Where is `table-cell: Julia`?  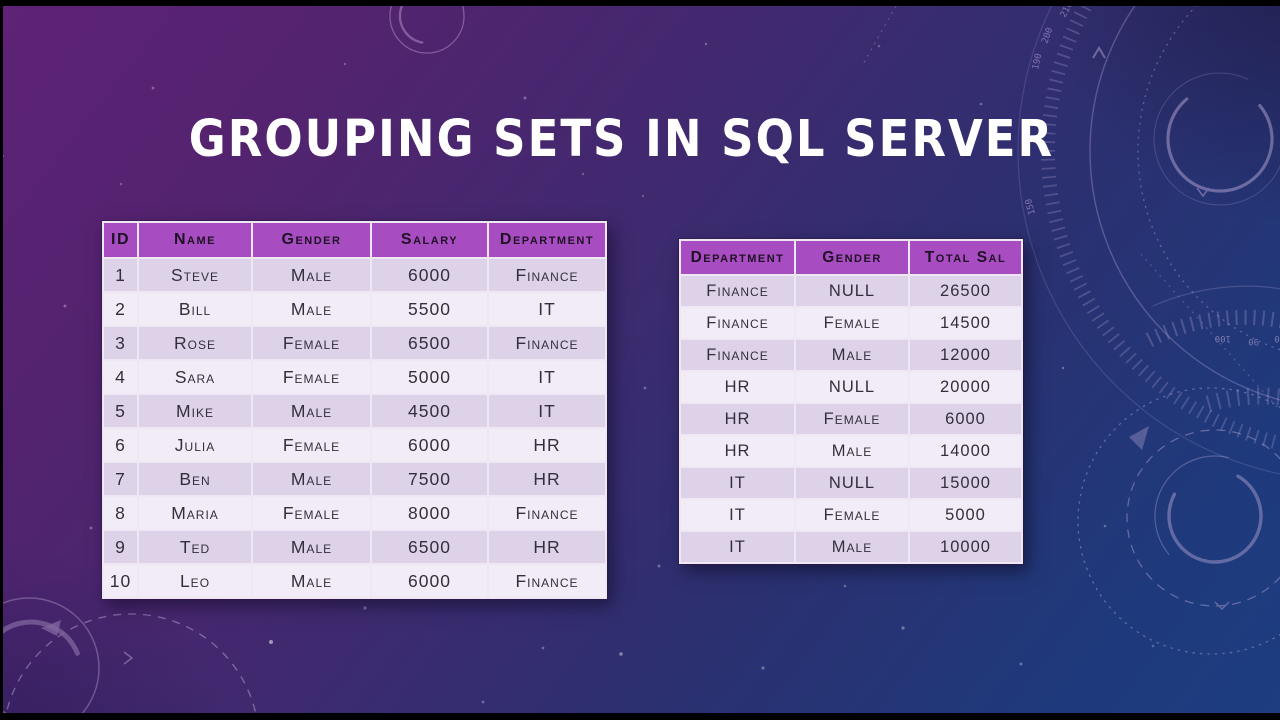 table-cell: Julia is located at coordinates (195, 445).